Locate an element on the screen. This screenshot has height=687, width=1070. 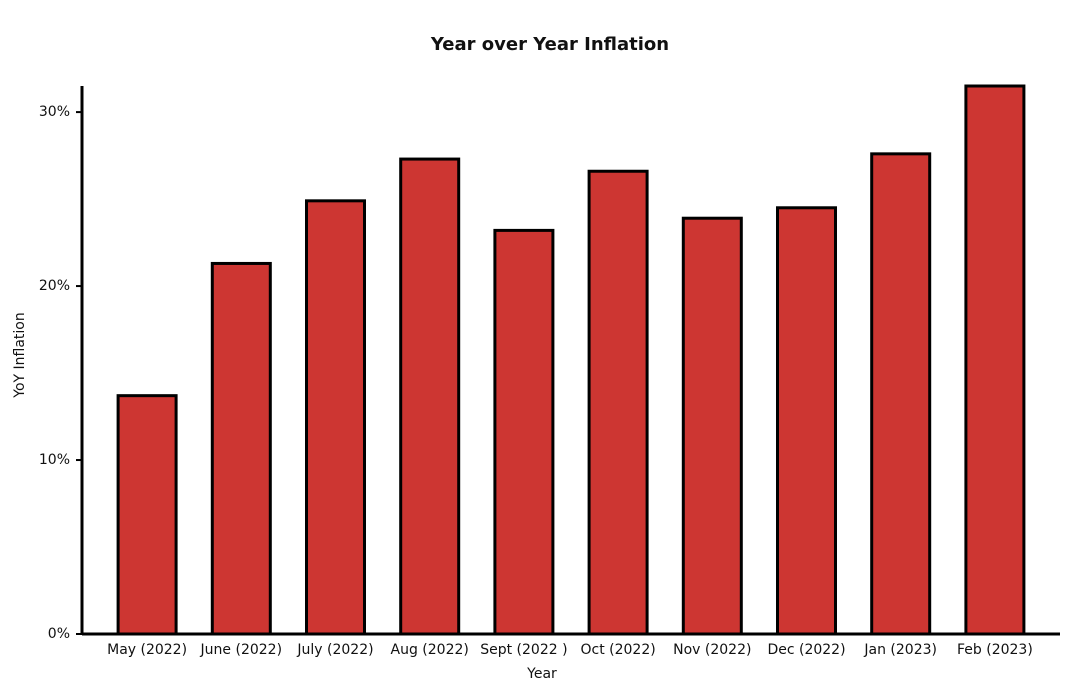
x-tick-label: July (2022) is located at coordinates (334, 650).